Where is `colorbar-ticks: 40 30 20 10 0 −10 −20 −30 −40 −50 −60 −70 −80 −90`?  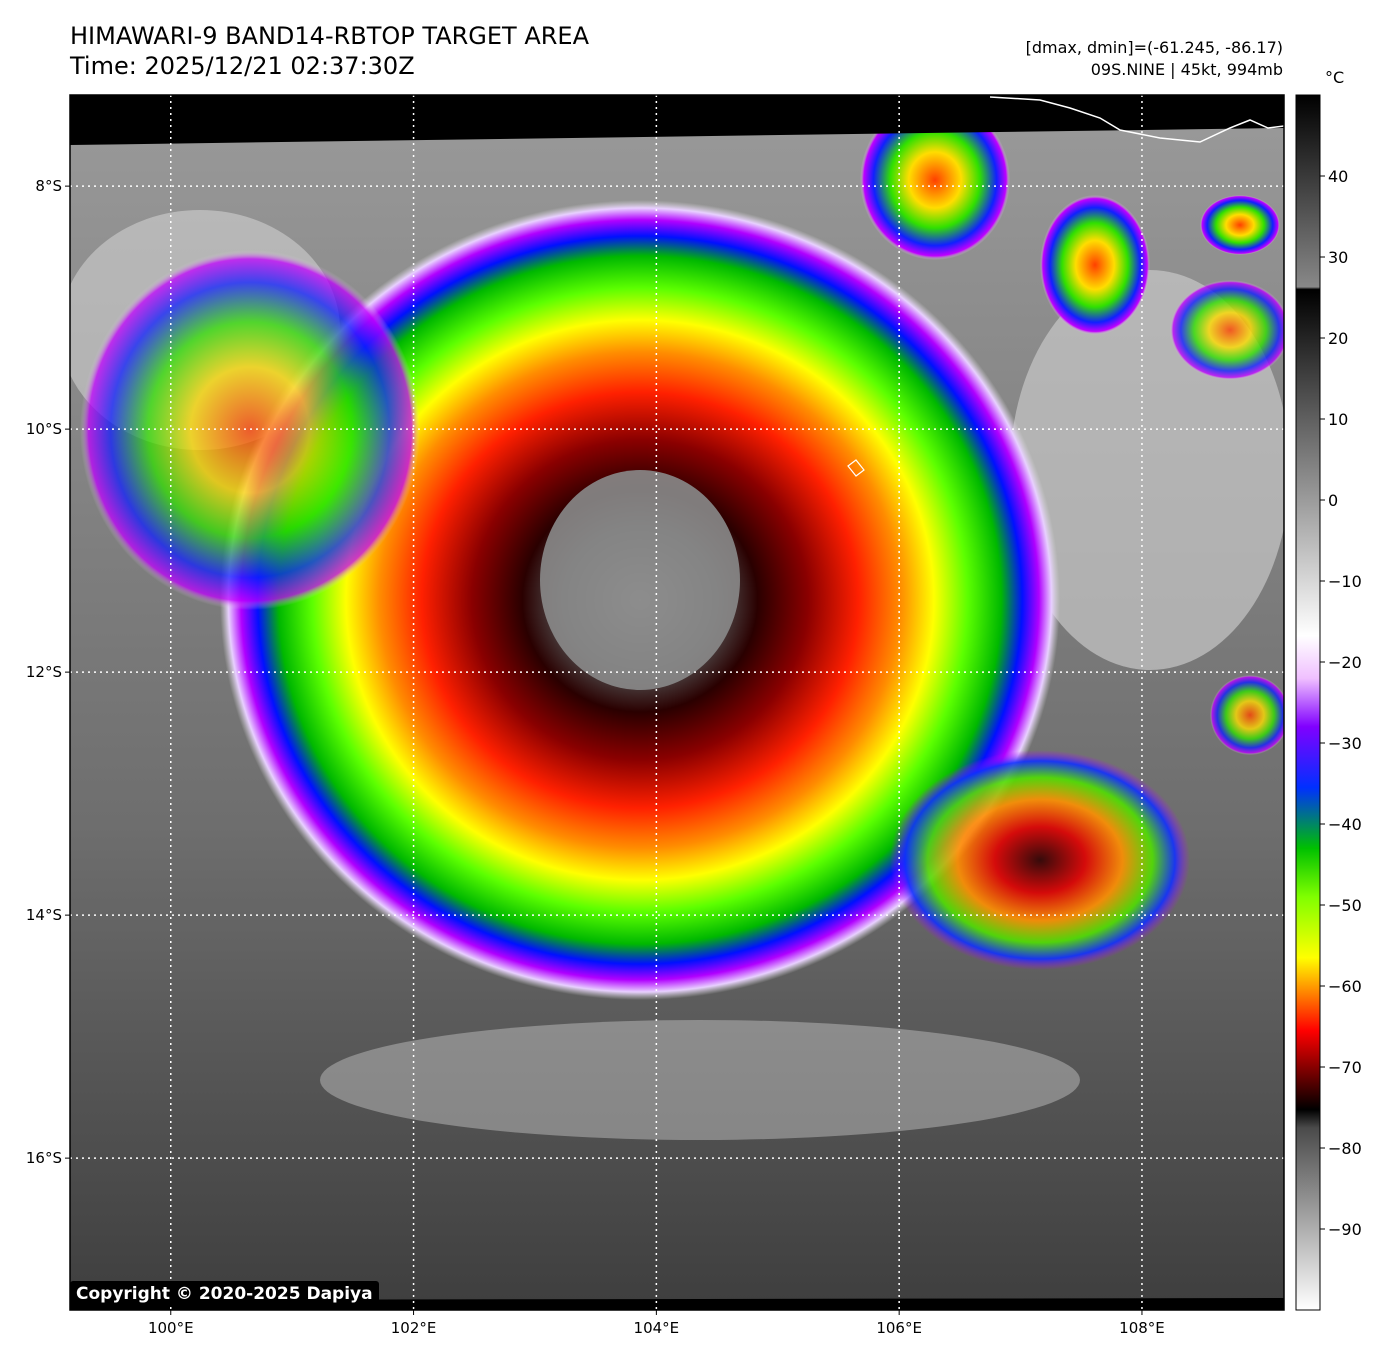
colorbar-ticks: 40 30 20 10 0 −10 −20 −30 −40 −50 −60 −70 −80 −90 is located at coordinates (1341, 703).